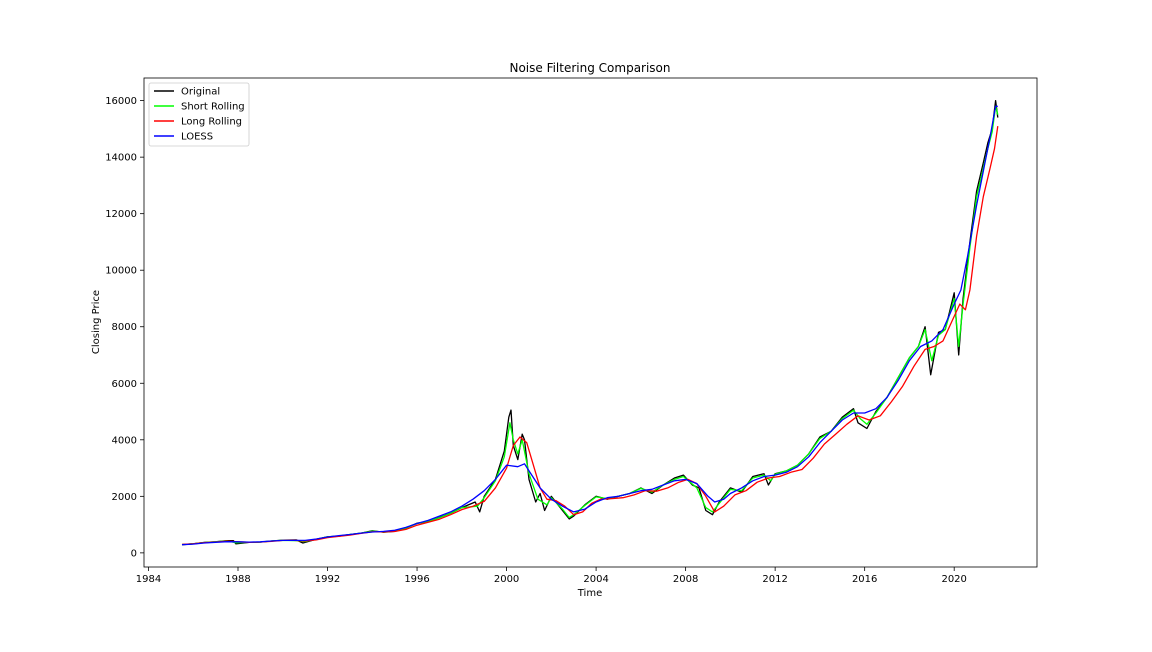 The height and width of the screenshot is (652, 1152). What do you see at coordinates (327, 579) in the screenshot?
I see `x-tick-label: 1992` at bounding box center [327, 579].